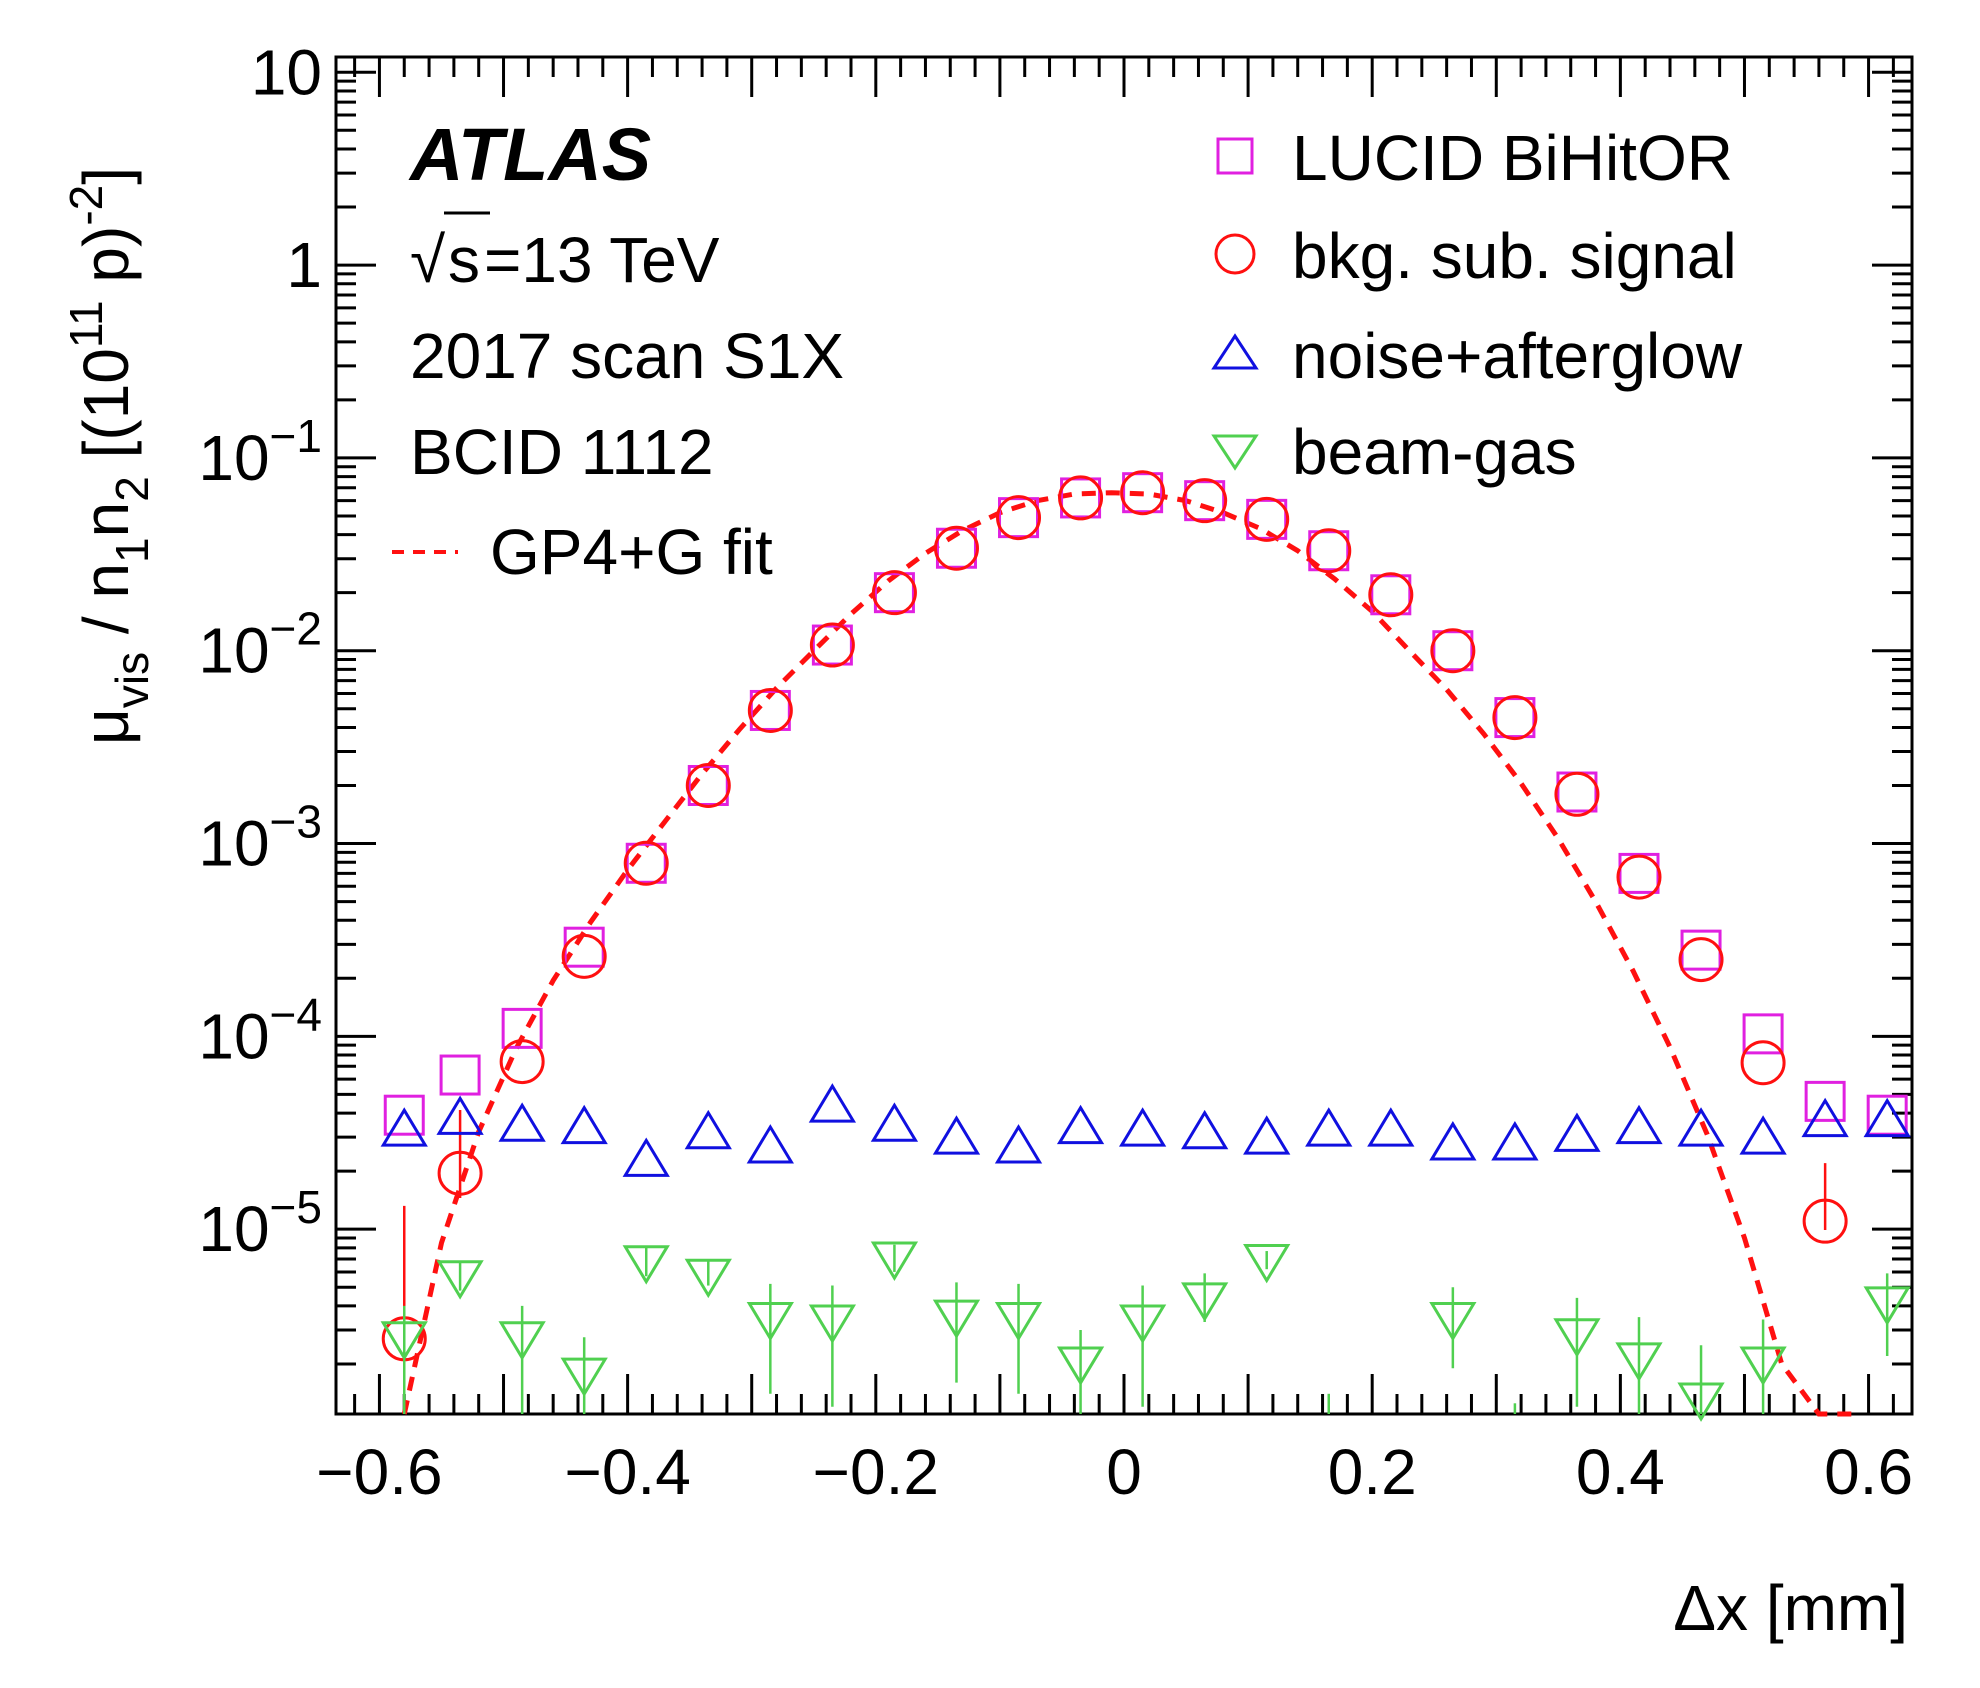  Describe the element at coordinates (1517, 356) in the screenshot. I see `legend-label-noise: noise+afterglow` at that location.